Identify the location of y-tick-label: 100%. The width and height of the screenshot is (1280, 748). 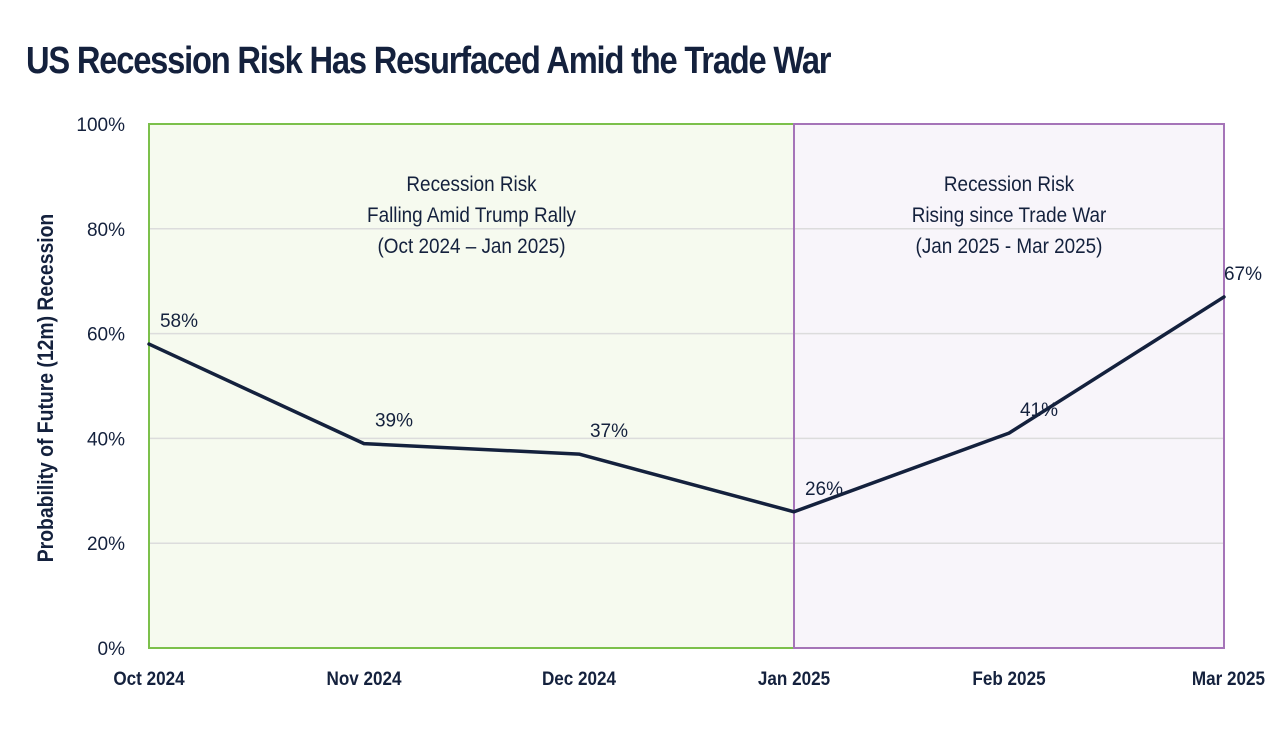
(100, 125).